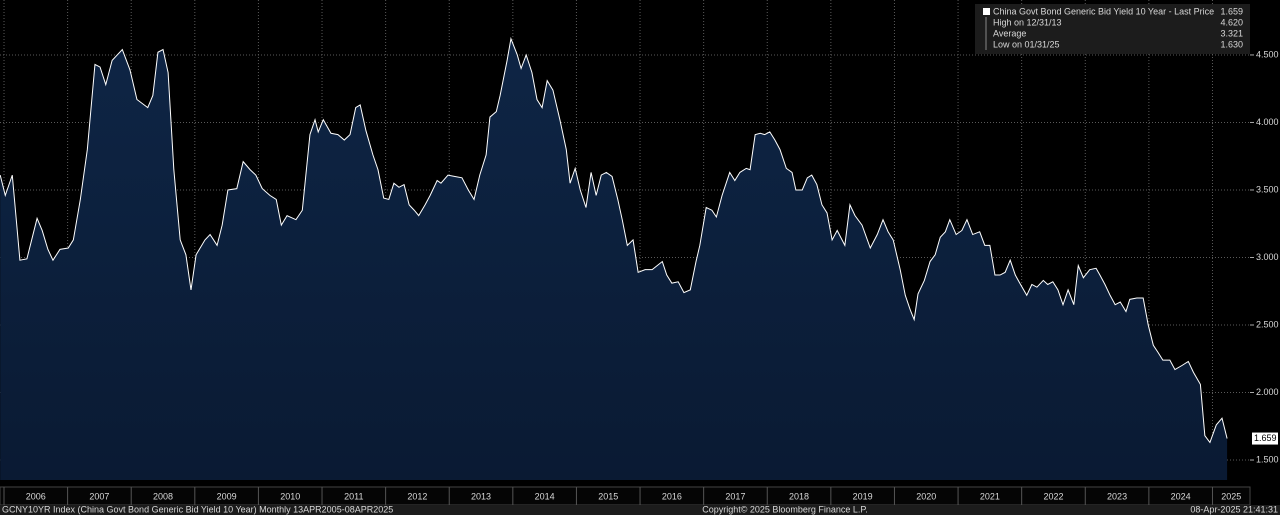 This screenshot has width=1280, height=515. Describe the element at coordinates (785, 509) in the screenshot. I see `footer-center: Copyright© 2025 Bloomberg Finance L.P.` at that location.